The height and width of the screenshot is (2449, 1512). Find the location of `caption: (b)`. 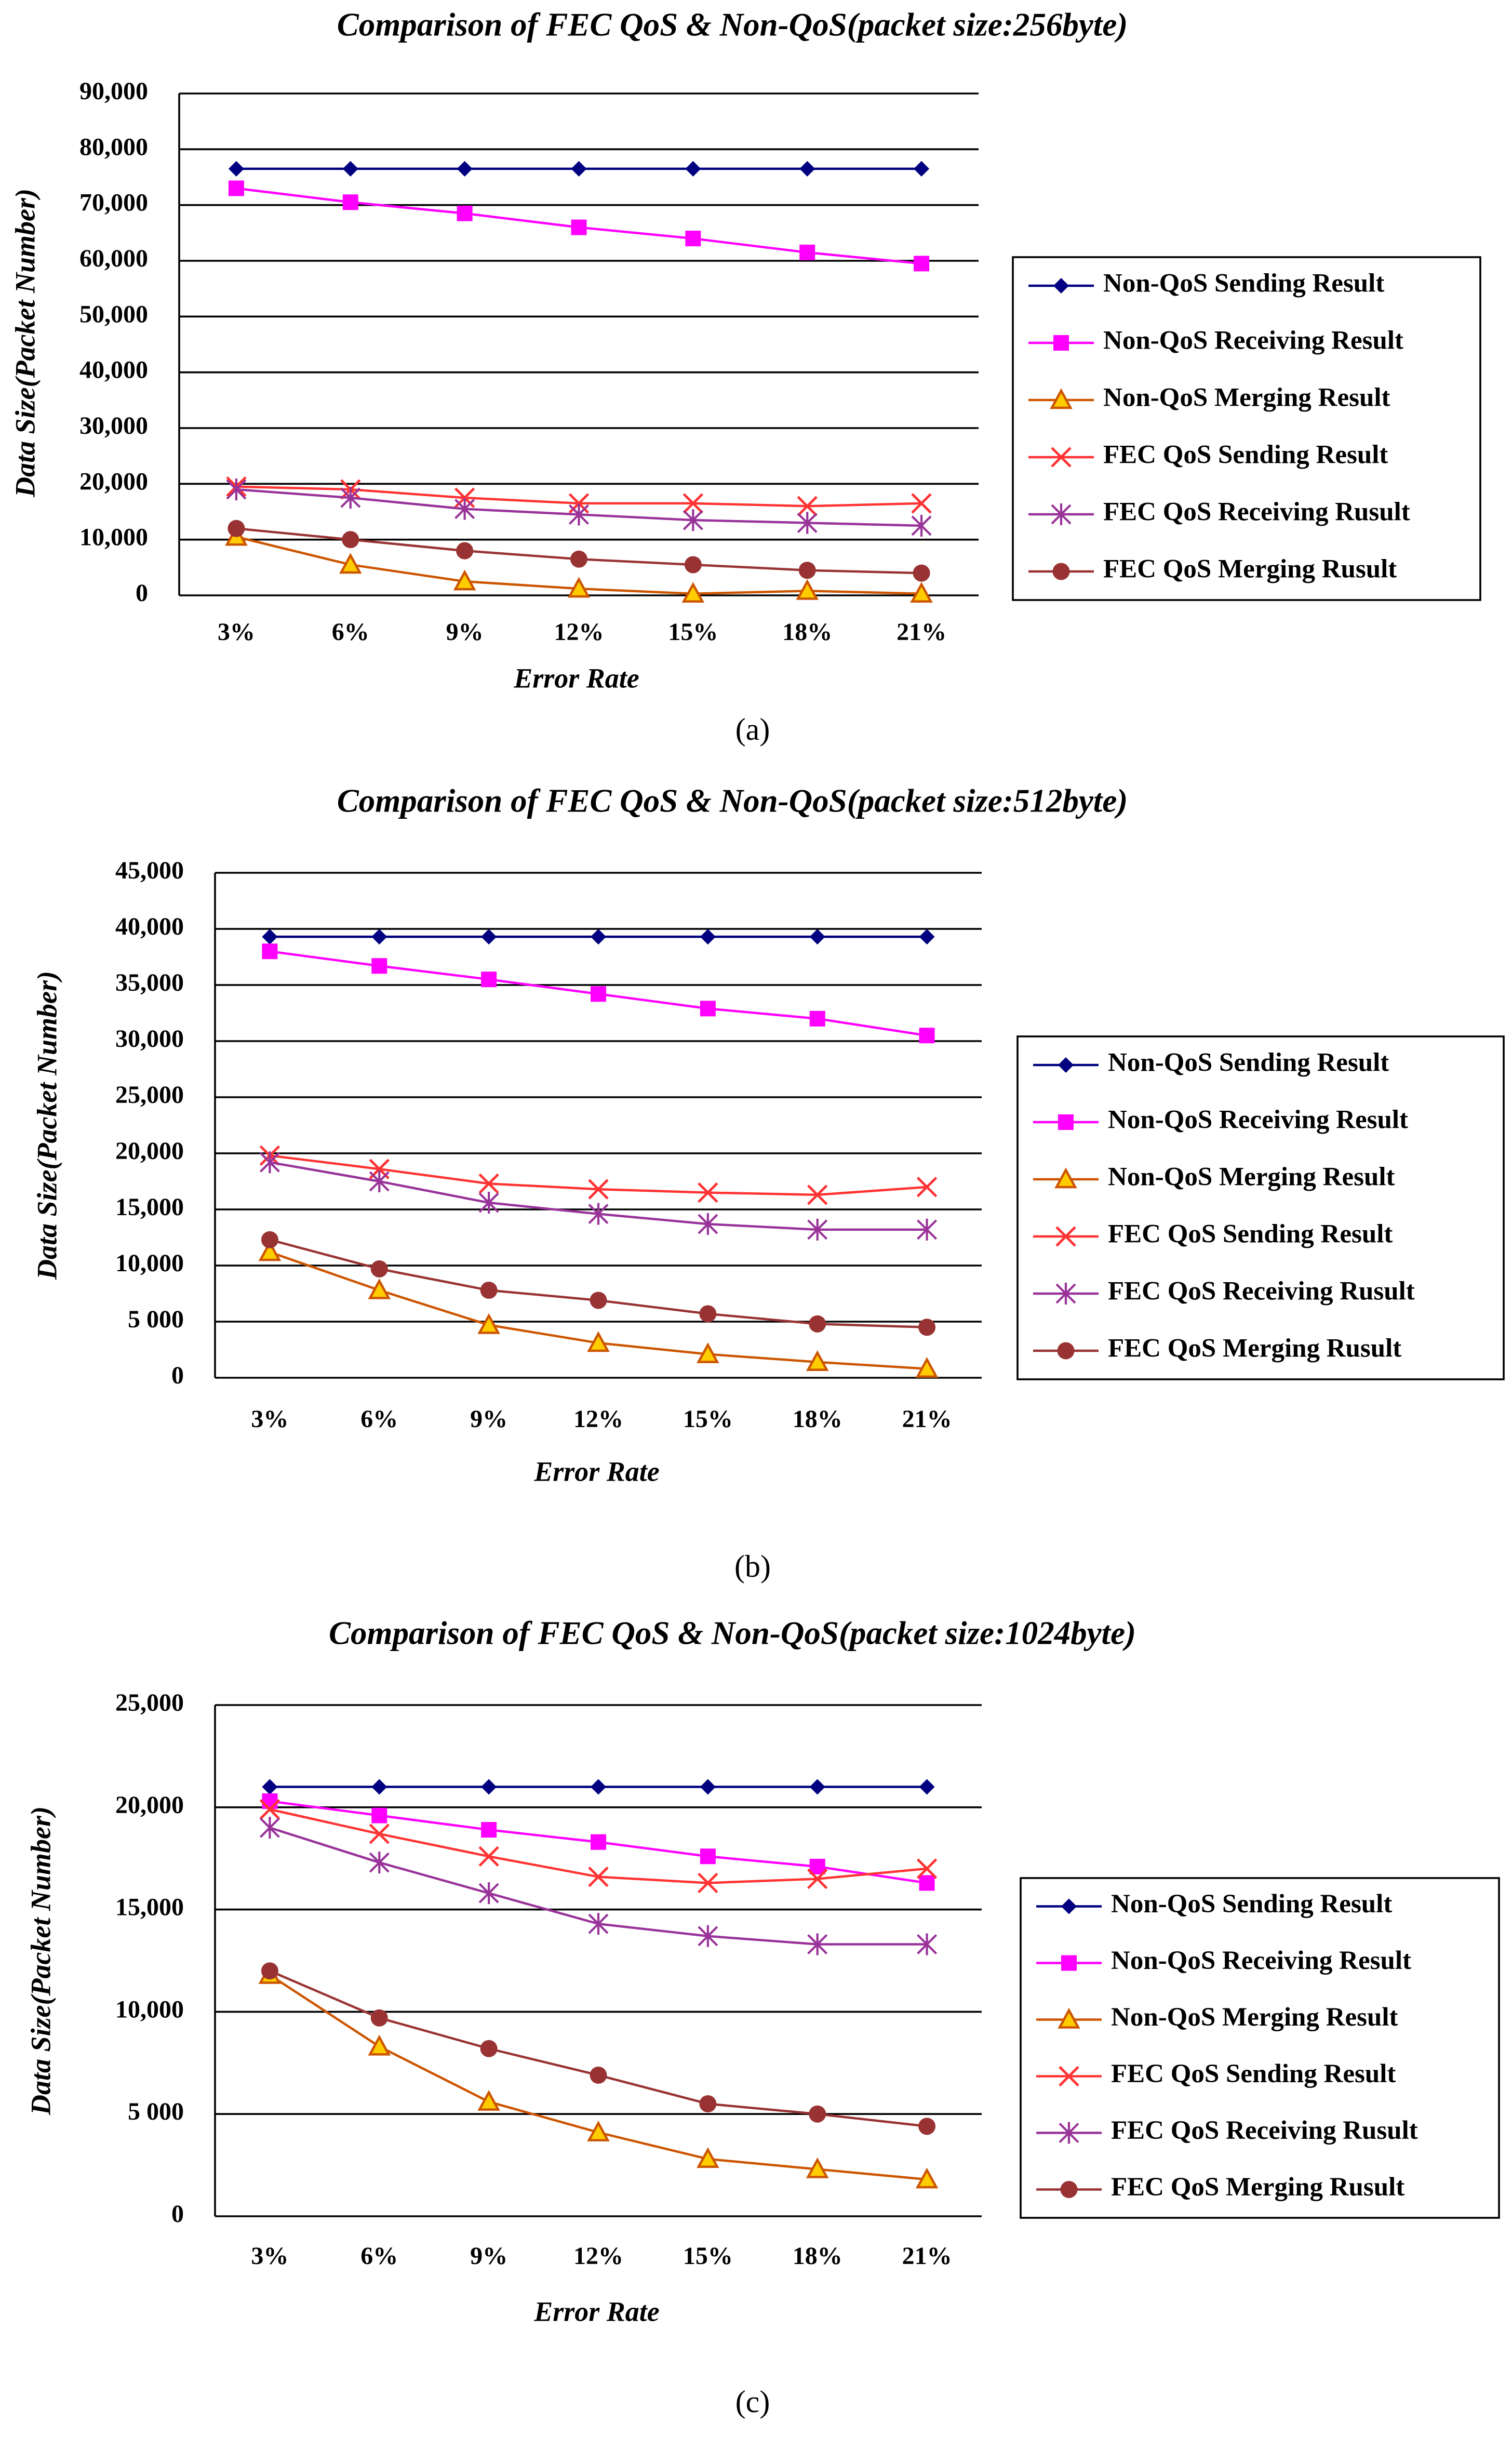

caption: (b) is located at coordinates (753, 1566).